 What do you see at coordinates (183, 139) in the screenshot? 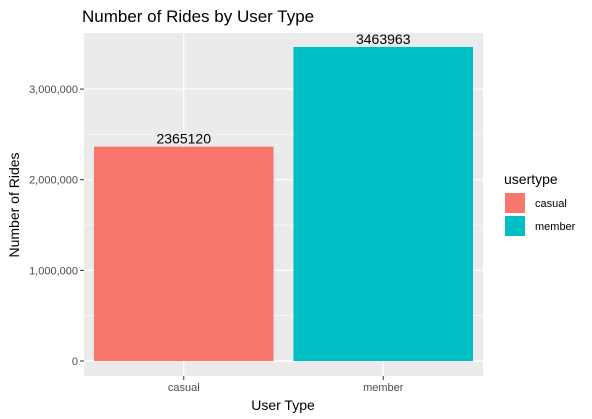
I see `data-label-casual: 2365120` at bounding box center [183, 139].